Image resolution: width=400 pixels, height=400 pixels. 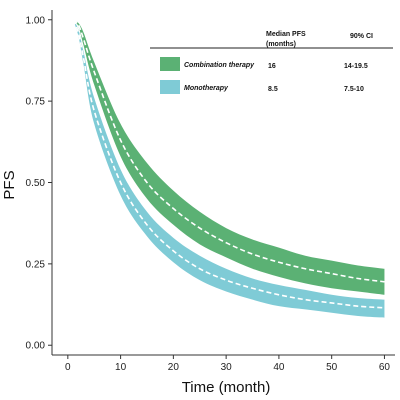 I want to click on legend-header-median: Median PFS (months), so click(x=287, y=39).